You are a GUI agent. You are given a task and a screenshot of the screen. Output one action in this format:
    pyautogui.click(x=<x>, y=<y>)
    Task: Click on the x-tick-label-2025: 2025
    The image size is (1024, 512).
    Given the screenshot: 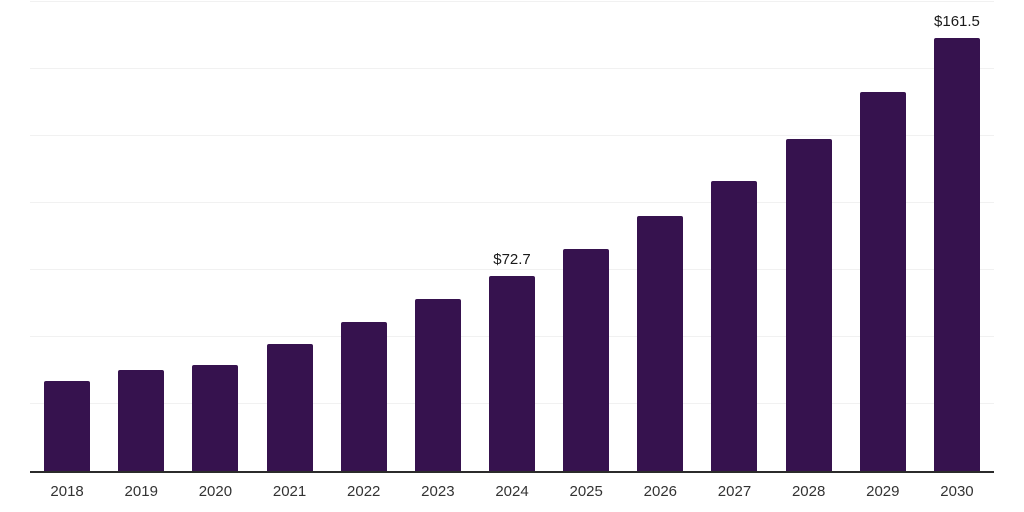 What is the action you would take?
    pyautogui.click(x=586, y=491)
    